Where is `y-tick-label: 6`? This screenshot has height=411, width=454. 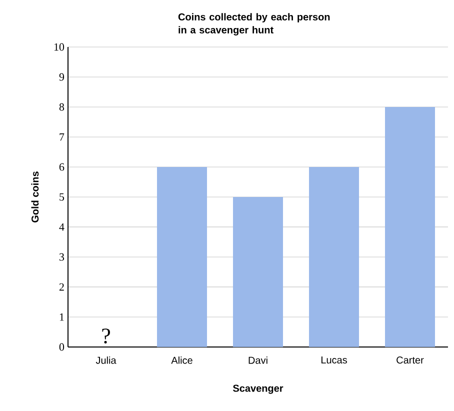 y-tick-label: 6 is located at coordinates (61, 167).